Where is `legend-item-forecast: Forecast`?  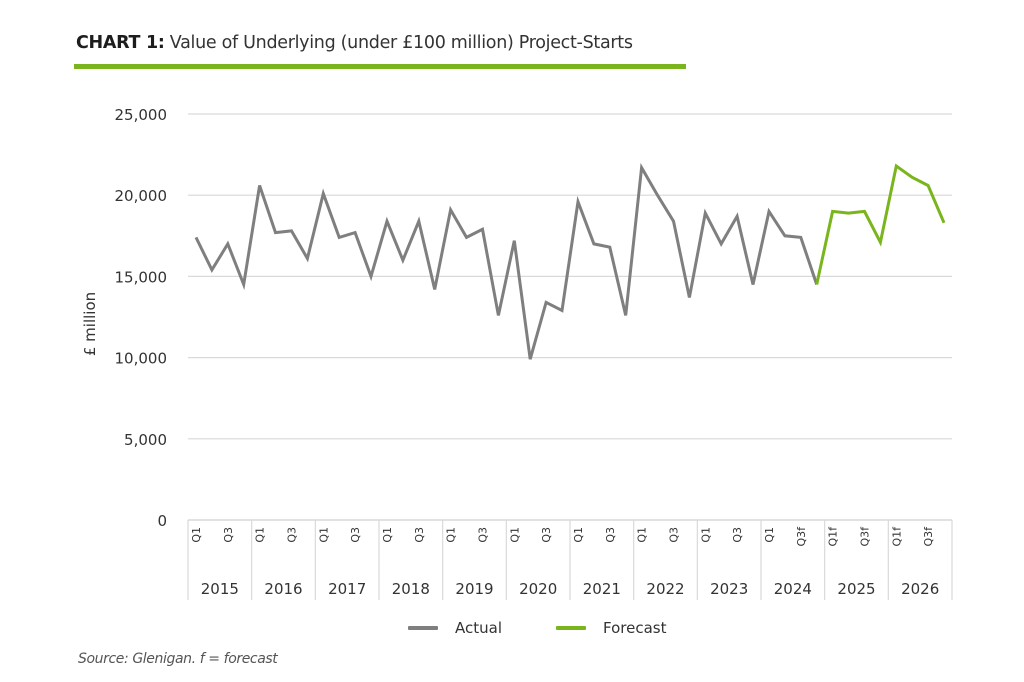 legend-item-forecast: Forecast is located at coordinates (611, 628).